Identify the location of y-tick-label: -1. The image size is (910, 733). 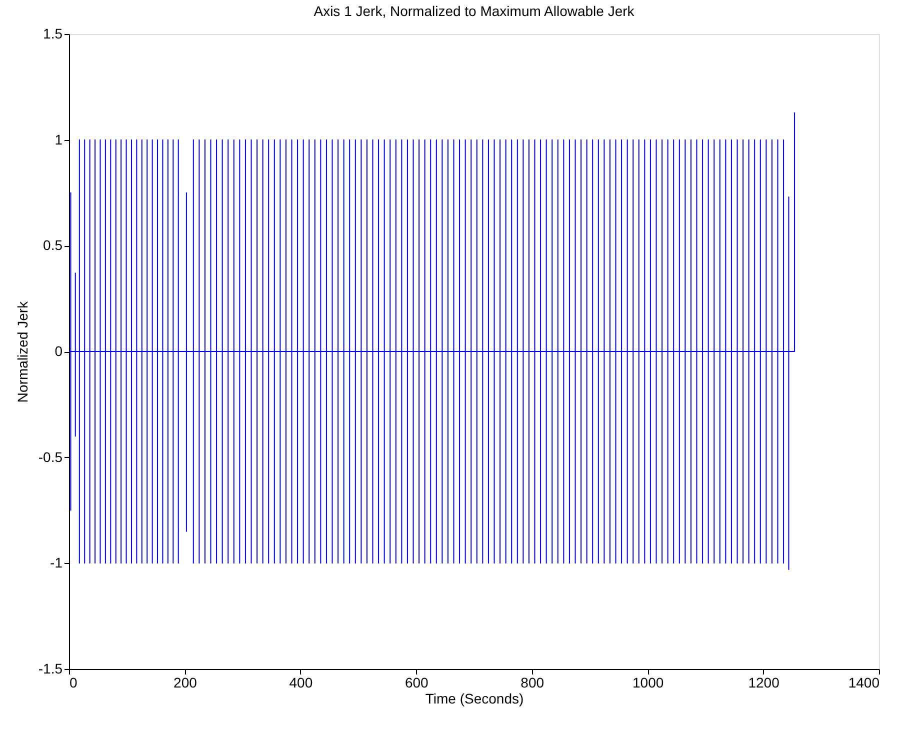
(56, 562).